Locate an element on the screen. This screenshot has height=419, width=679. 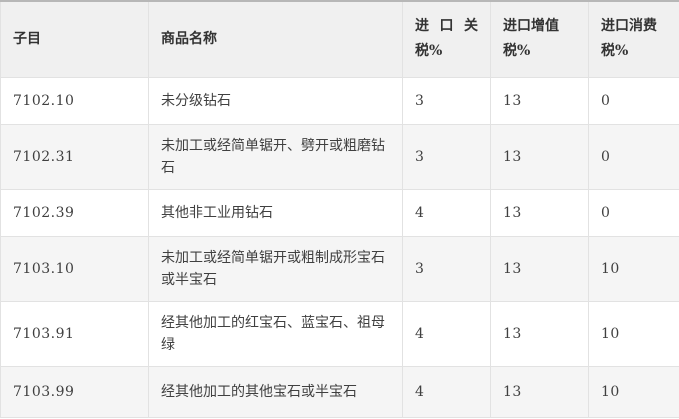
col-header-subheading: 子目 is located at coordinates (74, 39).